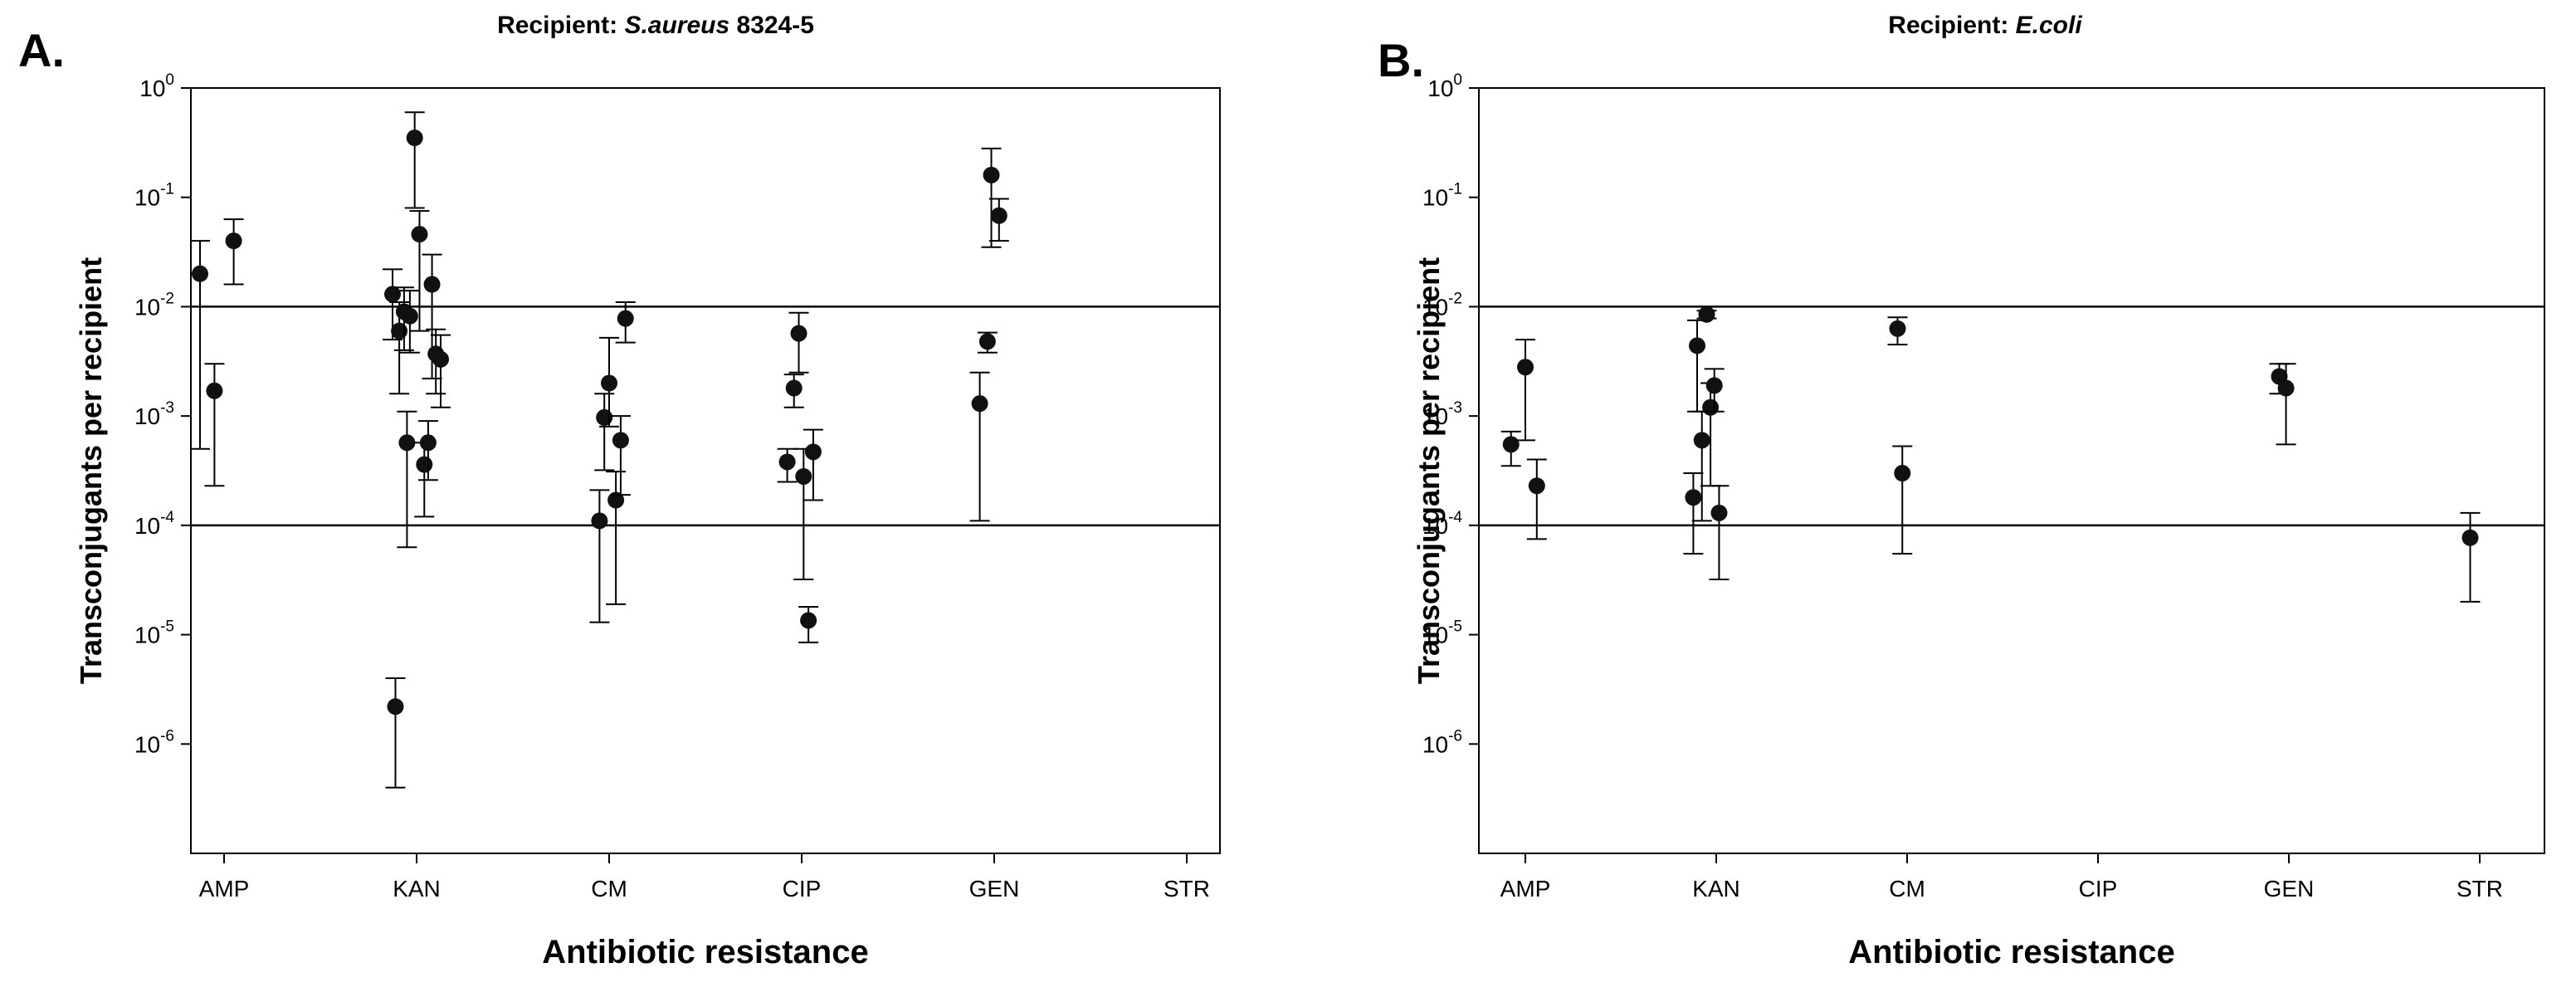 This screenshot has height=992, width=2576. What do you see at coordinates (1442, 414) in the screenshot?
I see `y-tick-label: 10⁻³` at bounding box center [1442, 414].